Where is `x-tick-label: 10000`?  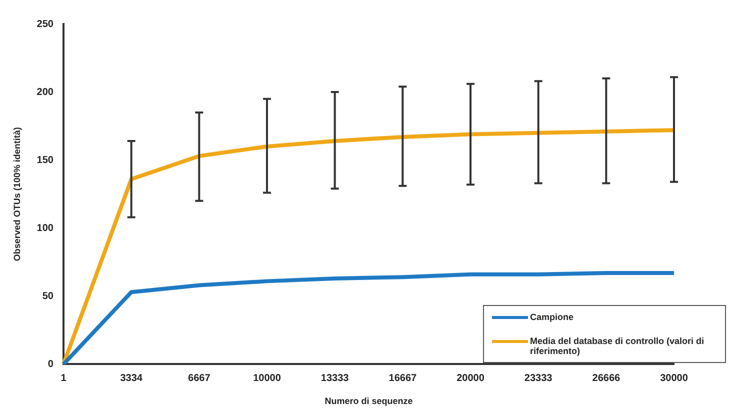
x-tick-label: 10000 is located at coordinates (267, 378).